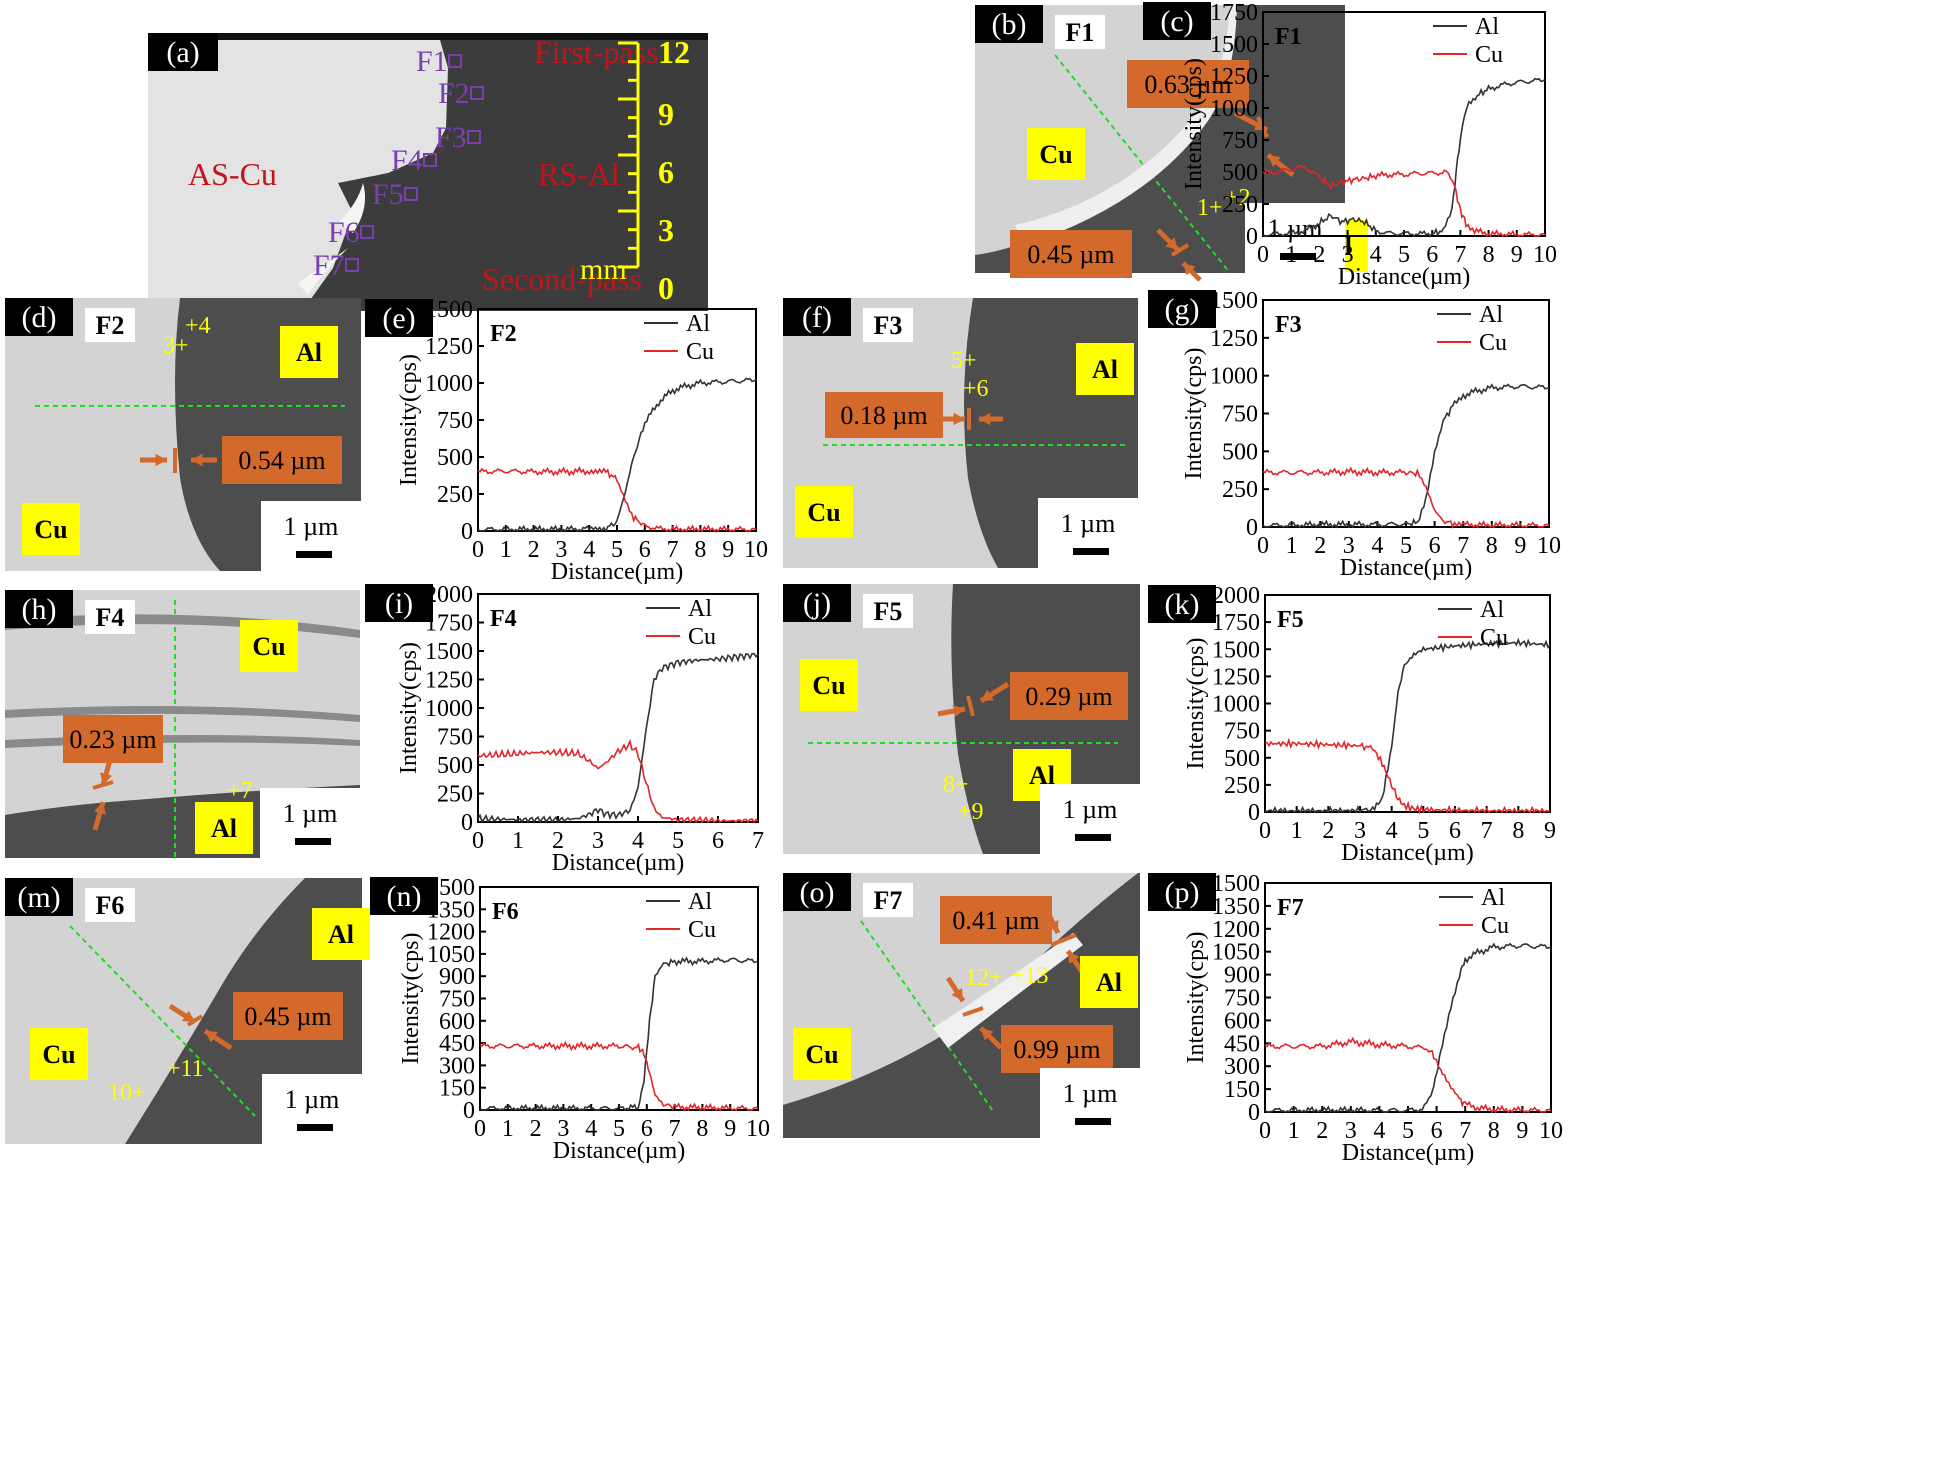 The image size is (1959, 1460). Describe the element at coordinates (1520, 546) in the screenshot. I see `x-tick-label: 9` at that location.